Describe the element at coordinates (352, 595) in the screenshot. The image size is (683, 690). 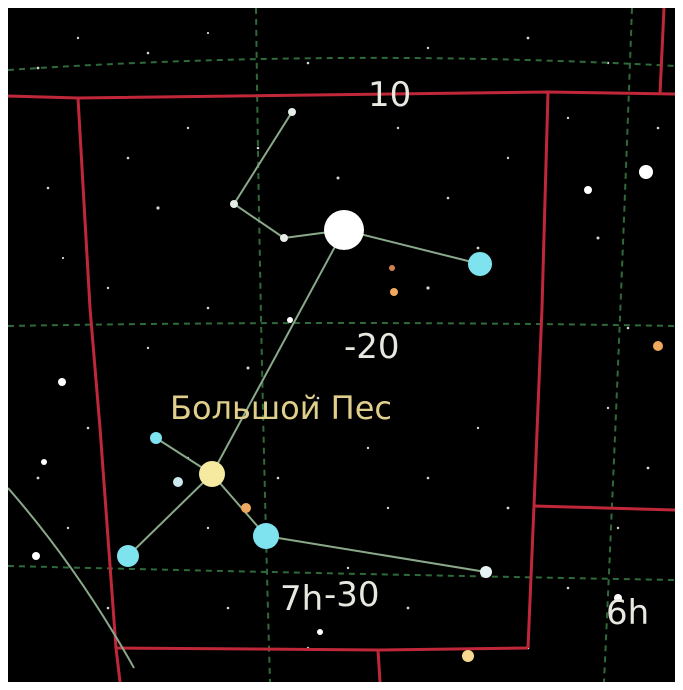
I see `dec-label-30: -30` at that location.